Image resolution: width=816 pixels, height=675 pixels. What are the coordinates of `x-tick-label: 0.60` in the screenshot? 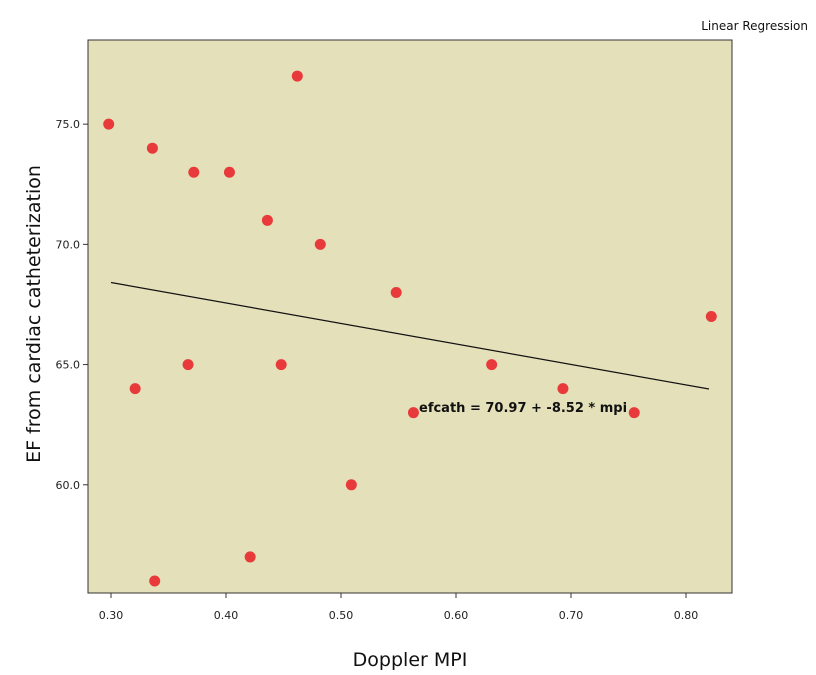 It's located at (456, 615).